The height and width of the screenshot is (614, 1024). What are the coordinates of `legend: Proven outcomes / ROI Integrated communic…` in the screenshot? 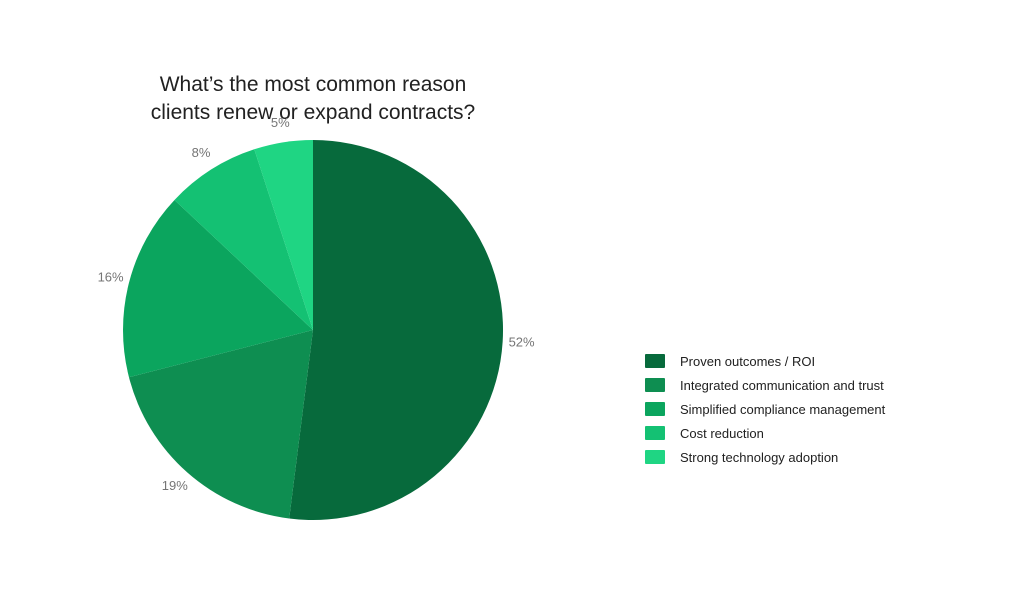 It's located at (765, 409).